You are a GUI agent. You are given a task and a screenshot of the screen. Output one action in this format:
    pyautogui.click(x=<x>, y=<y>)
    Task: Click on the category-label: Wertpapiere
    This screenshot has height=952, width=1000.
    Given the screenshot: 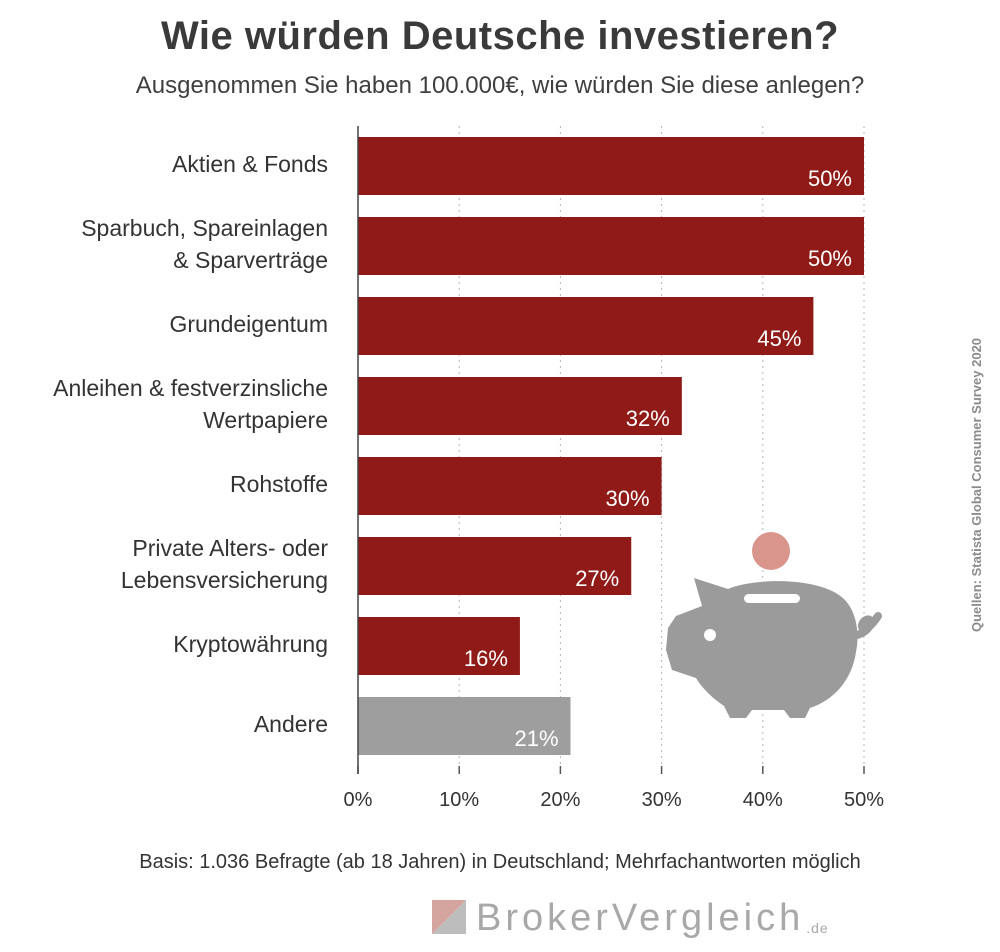 What is the action you would take?
    pyautogui.click(x=265, y=420)
    